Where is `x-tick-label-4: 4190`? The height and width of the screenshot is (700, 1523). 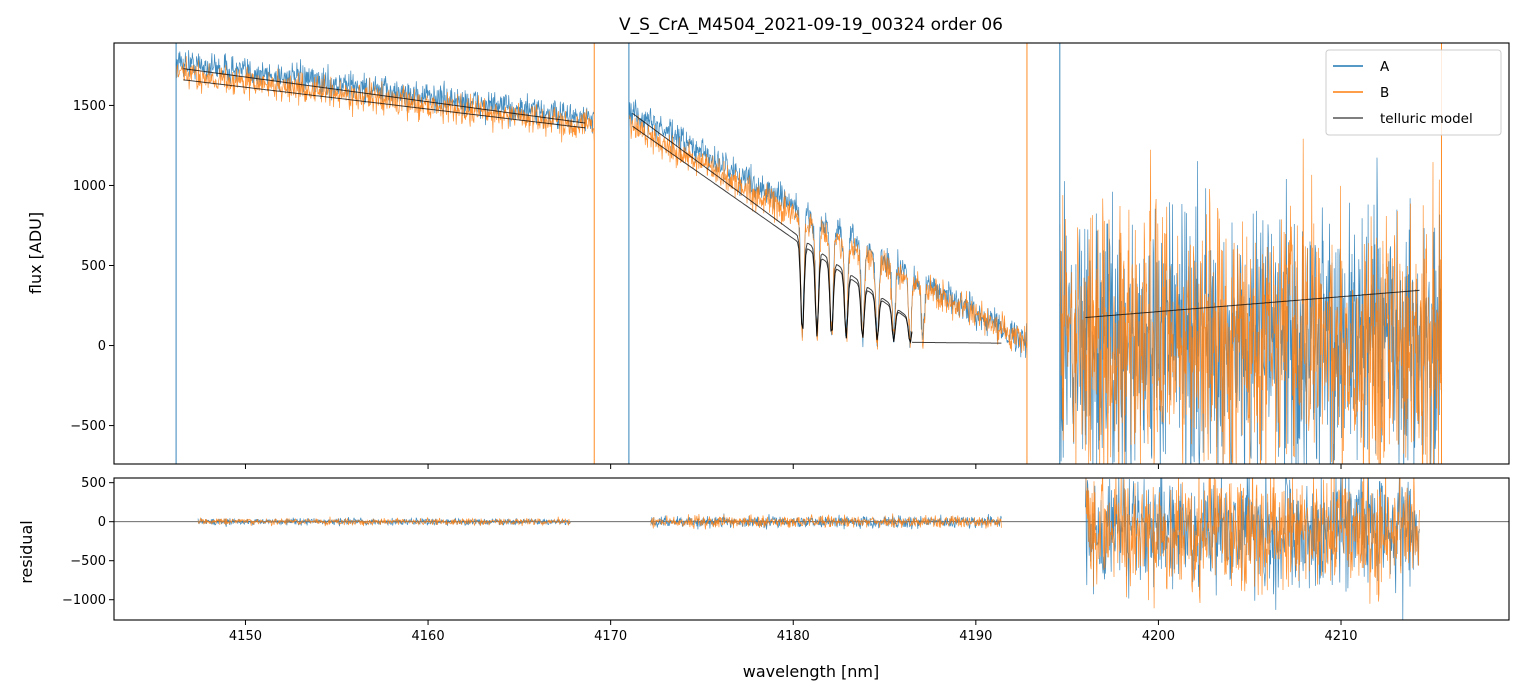
x-tick-label-4: 4190 is located at coordinates (975, 636).